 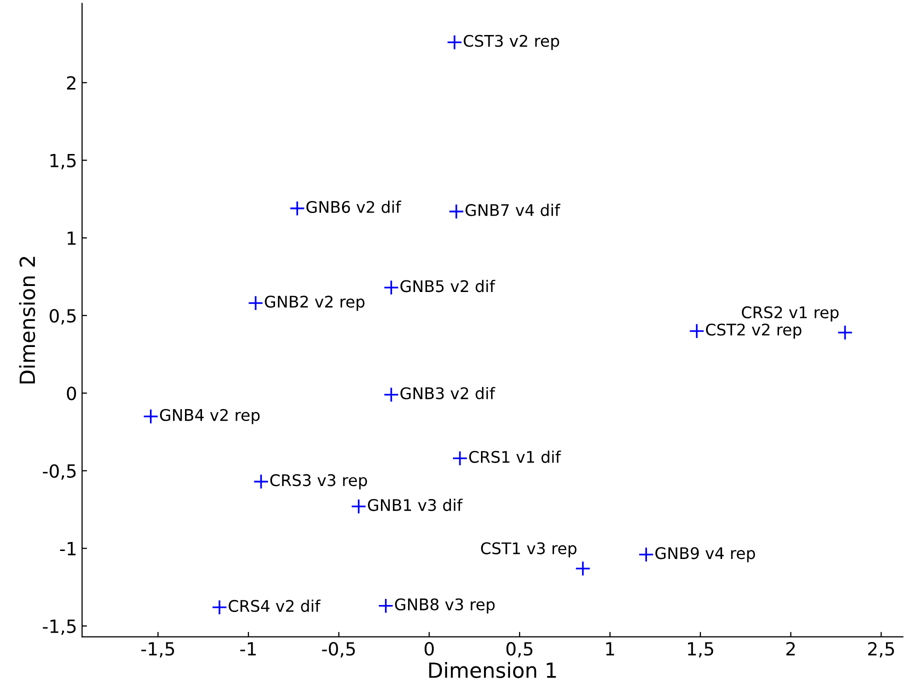 I want to click on annotation: CRS2 v1 rep, so click(x=790, y=314).